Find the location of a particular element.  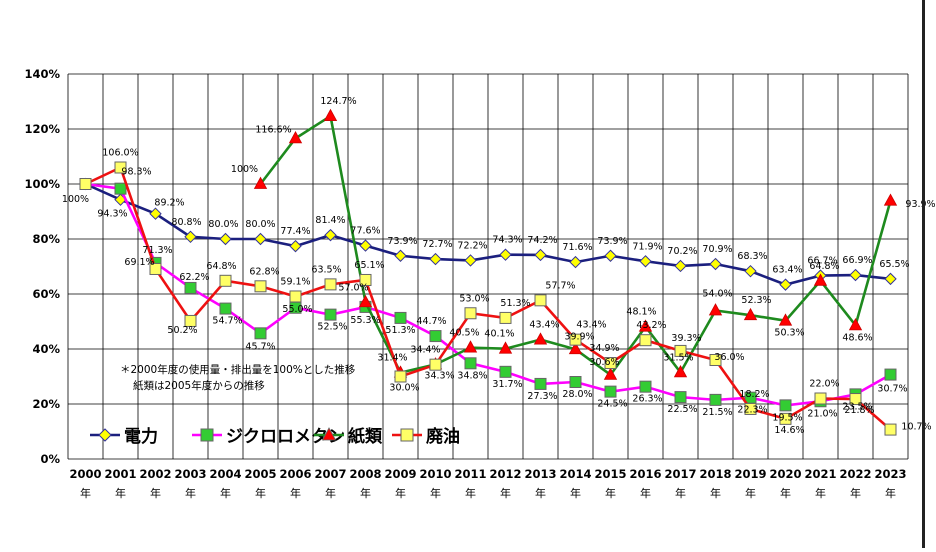

data-label: 52.3% is located at coordinates (756, 300).